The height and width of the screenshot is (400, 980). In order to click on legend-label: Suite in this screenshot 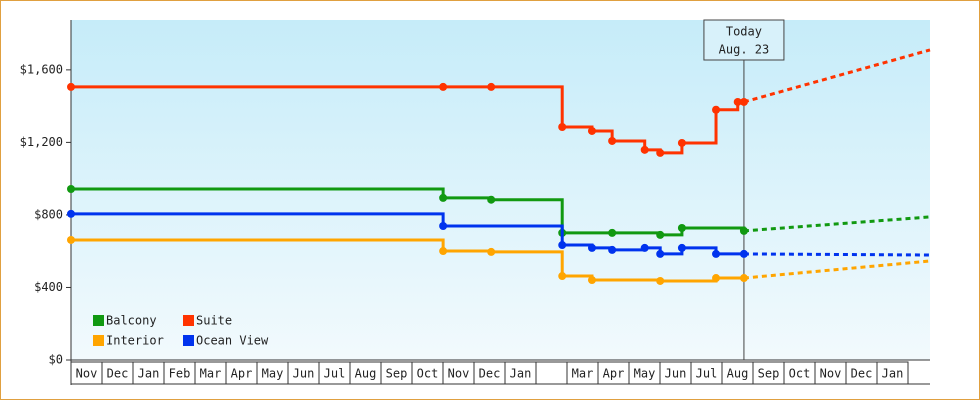, I will do `click(214, 321)`.